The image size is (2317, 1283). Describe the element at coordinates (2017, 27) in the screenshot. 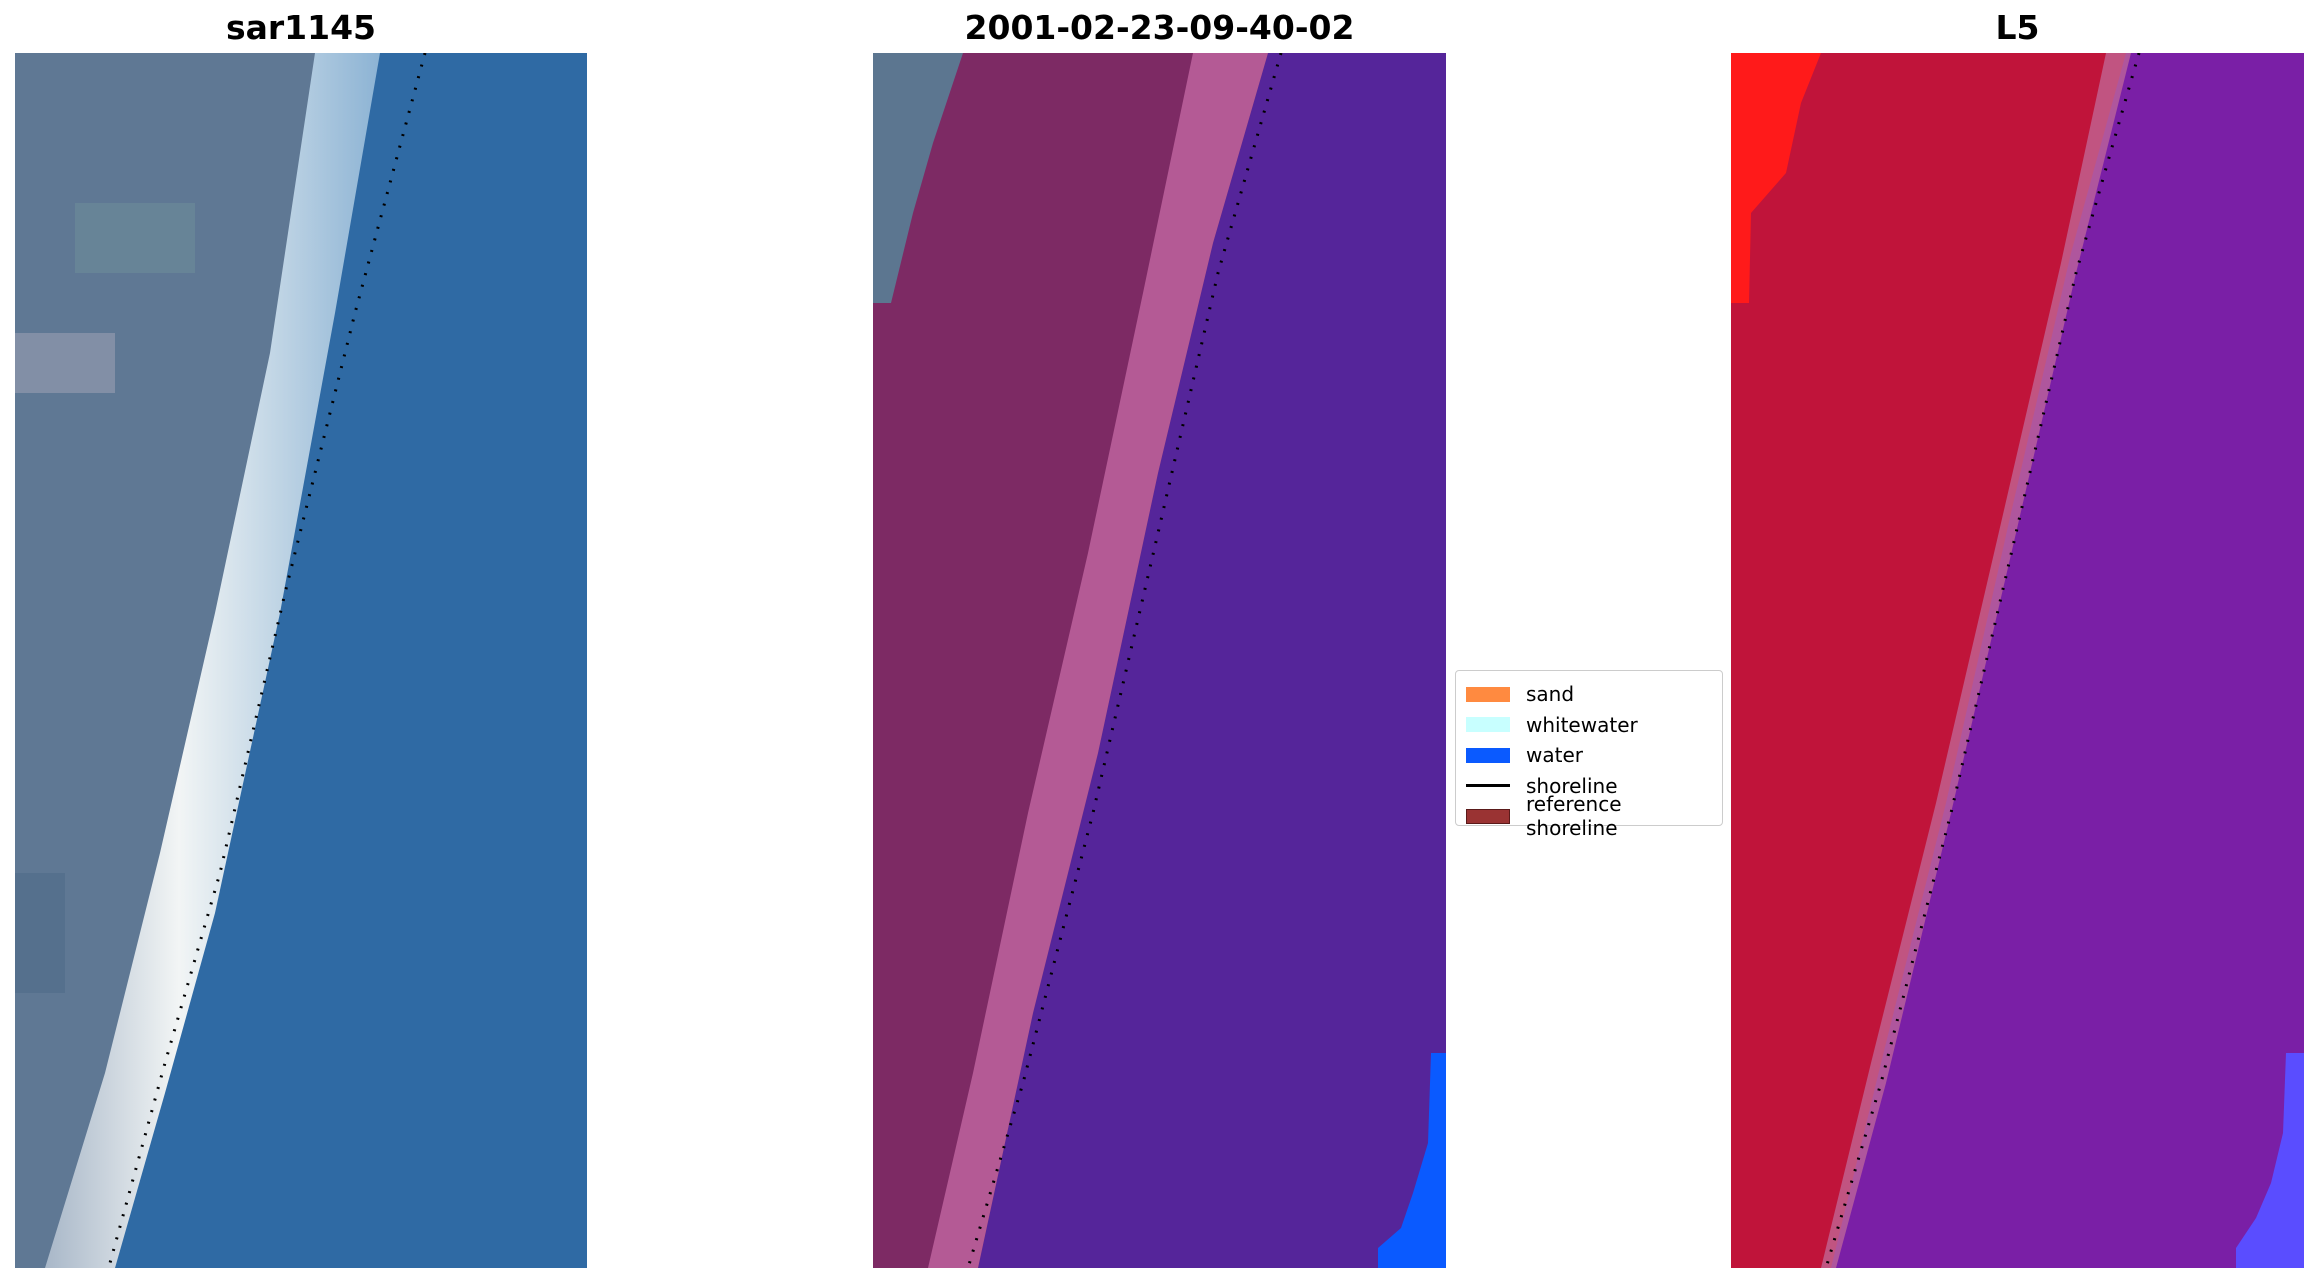

I see `panel-title-mndwi: L5` at that location.